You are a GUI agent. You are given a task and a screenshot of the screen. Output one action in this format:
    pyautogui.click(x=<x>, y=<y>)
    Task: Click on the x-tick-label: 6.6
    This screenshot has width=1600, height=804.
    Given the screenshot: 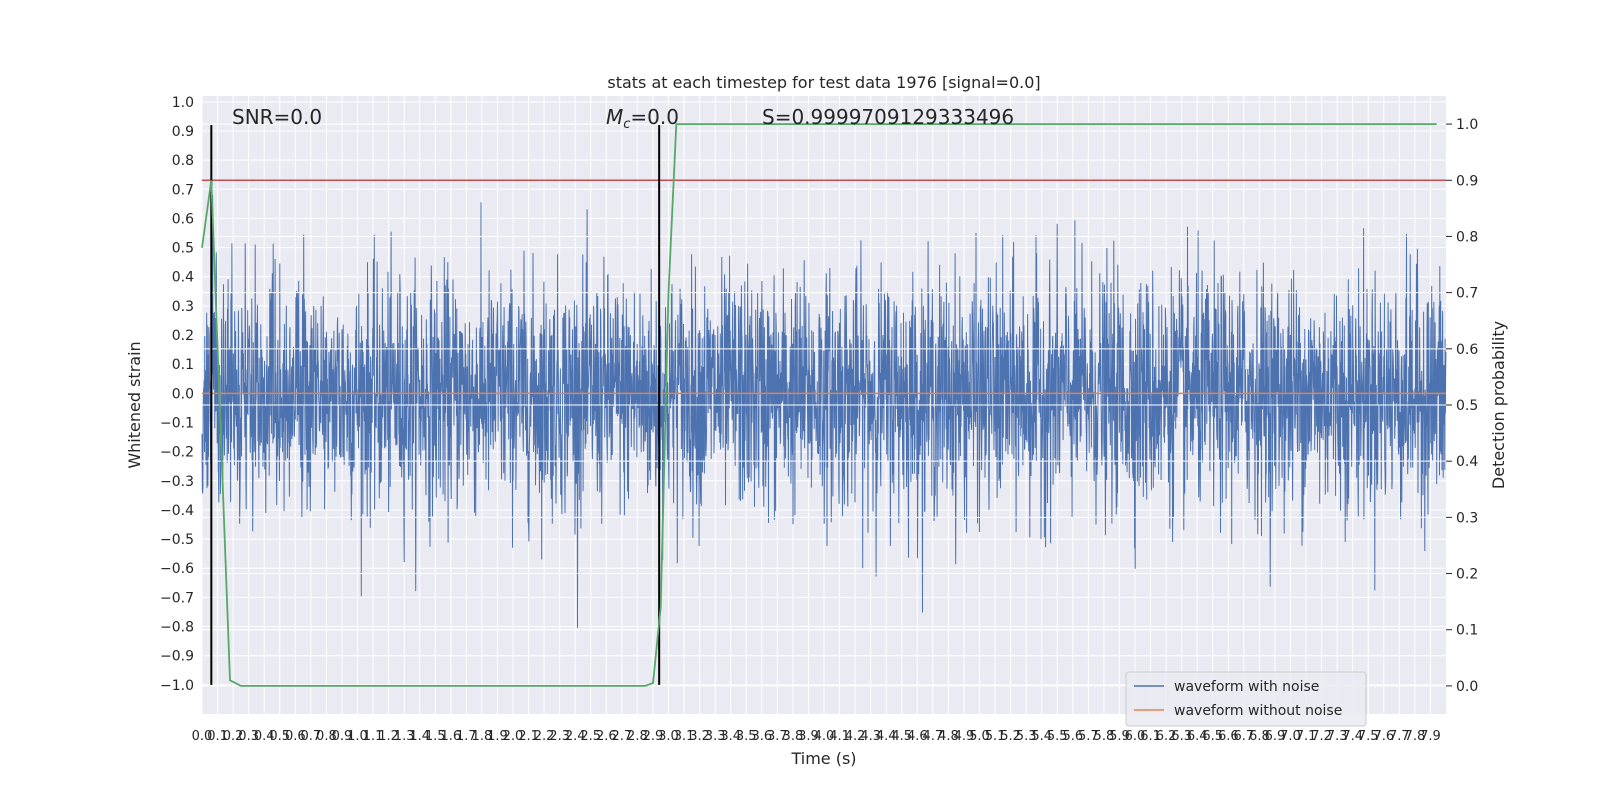 What is the action you would take?
    pyautogui.click(x=1228, y=736)
    